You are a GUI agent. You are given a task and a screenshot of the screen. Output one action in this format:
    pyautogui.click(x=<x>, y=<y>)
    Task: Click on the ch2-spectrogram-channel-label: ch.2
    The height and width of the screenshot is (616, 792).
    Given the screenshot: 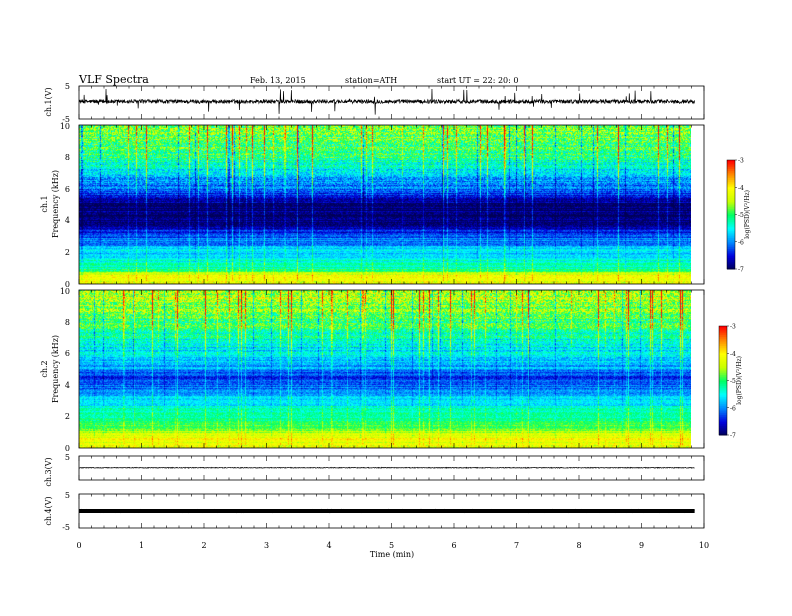 What is the action you would take?
    pyautogui.click(x=44, y=368)
    